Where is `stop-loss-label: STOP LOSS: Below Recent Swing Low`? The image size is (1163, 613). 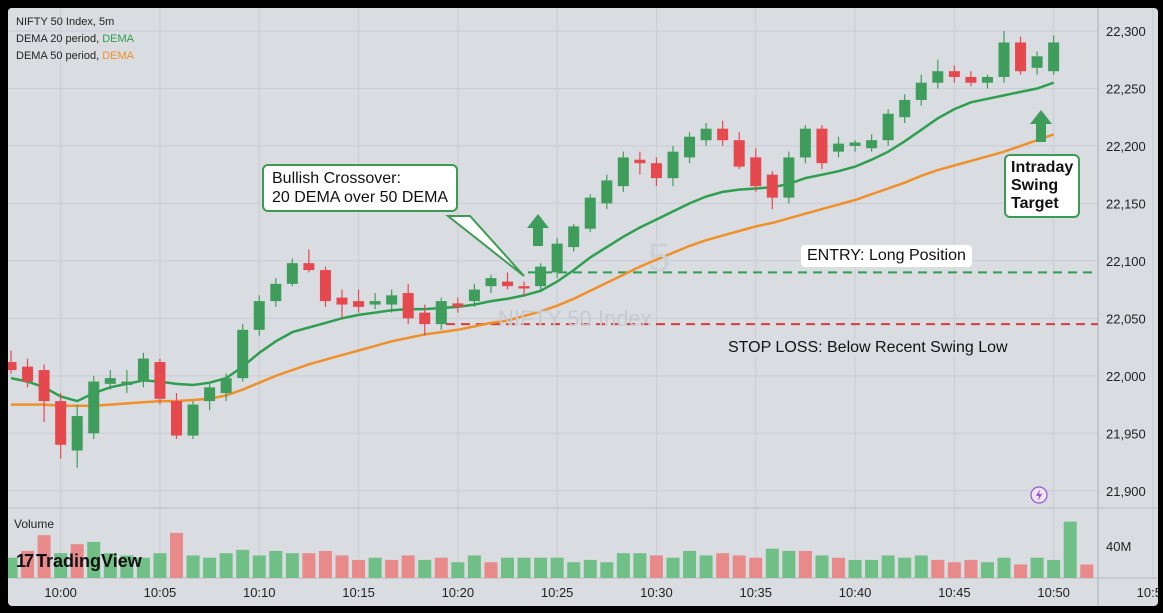
stop-loss-label: STOP LOSS: Below Recent Swing Low is located at coordinates (868, 348).